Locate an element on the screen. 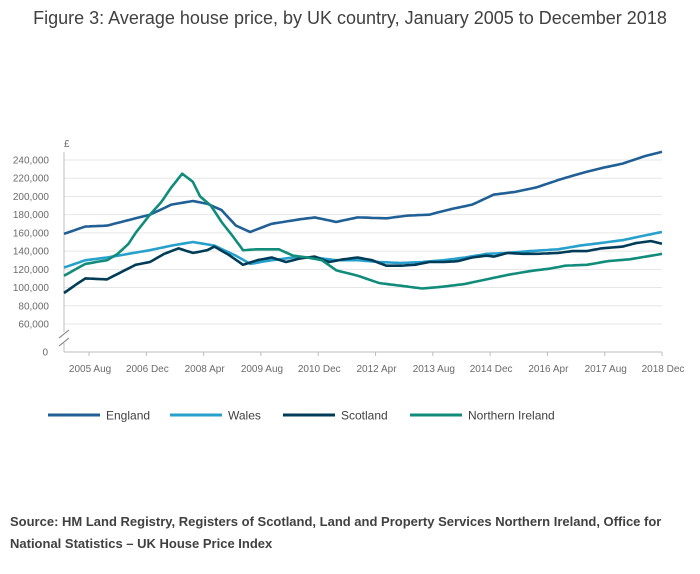  x-tick-label: 2010 Dec is located at coordinates (319, 369).